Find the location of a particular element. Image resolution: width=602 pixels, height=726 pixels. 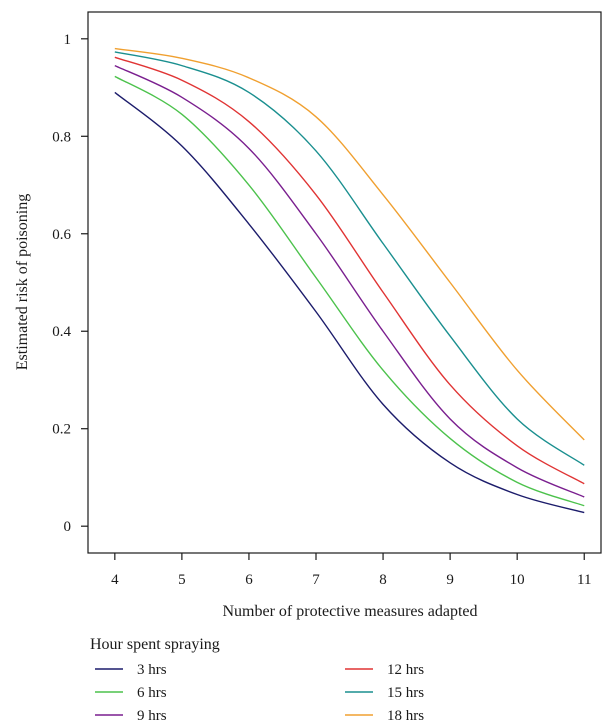

x-tick-label: 10 is located at coordinates (517, 580).